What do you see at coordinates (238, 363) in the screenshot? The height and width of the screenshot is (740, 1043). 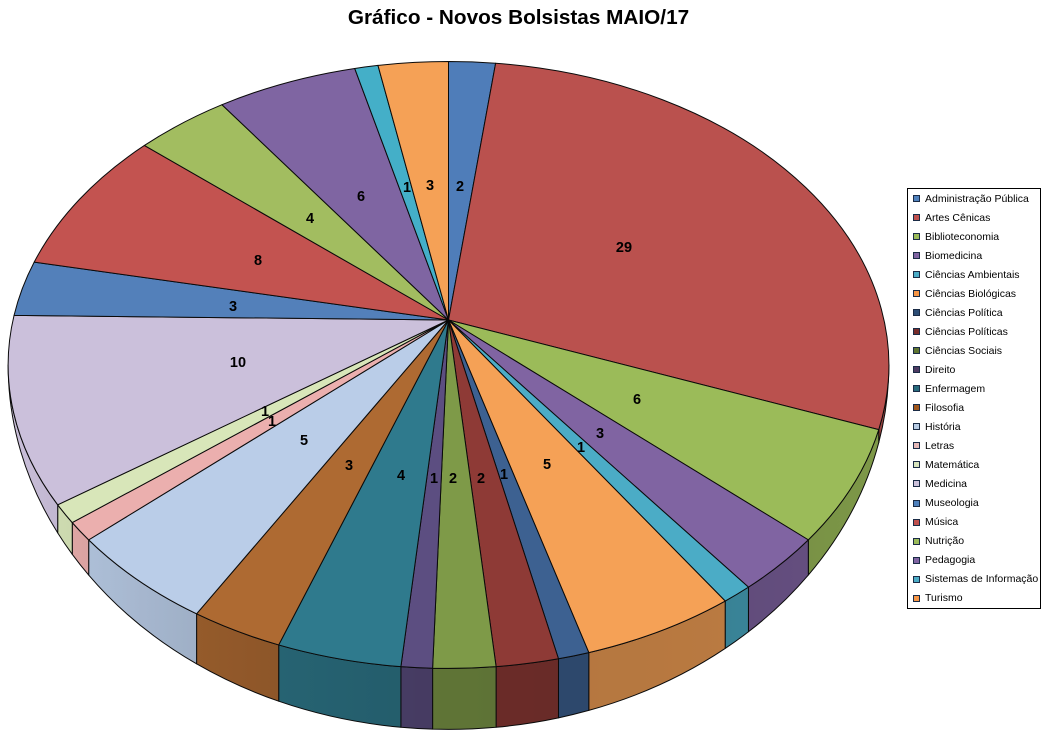 I see `svg-text: 10` at bounding box center [238, 363].